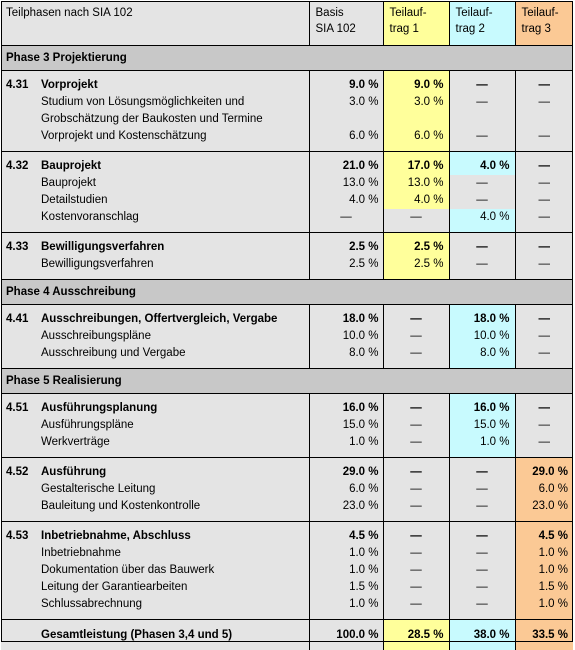 This screenshot has height=650, width=575. Describe the element at coordinates (346, 587) in the screenshot. I see `basis-value: 1.5 %` at that location.